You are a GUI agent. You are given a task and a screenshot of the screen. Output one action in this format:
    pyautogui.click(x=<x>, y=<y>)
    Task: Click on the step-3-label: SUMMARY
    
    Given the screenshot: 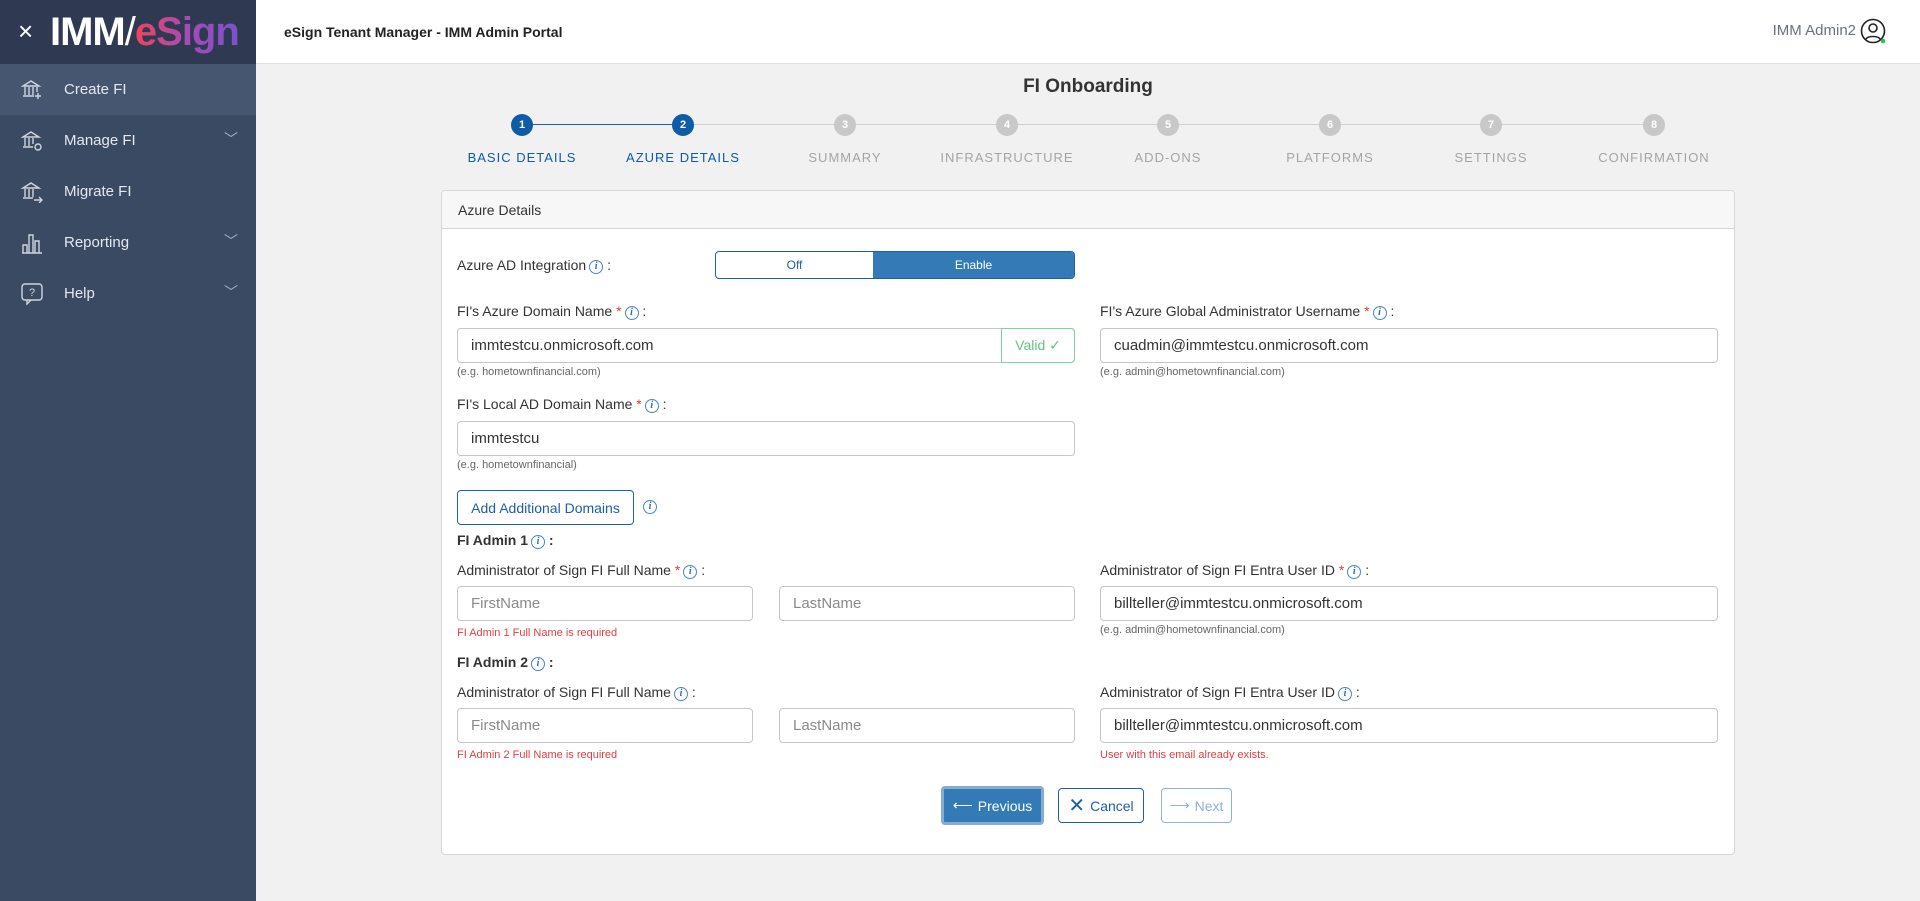 What is the action you would take?
    pyautogui.click(x=845, y=157)
    